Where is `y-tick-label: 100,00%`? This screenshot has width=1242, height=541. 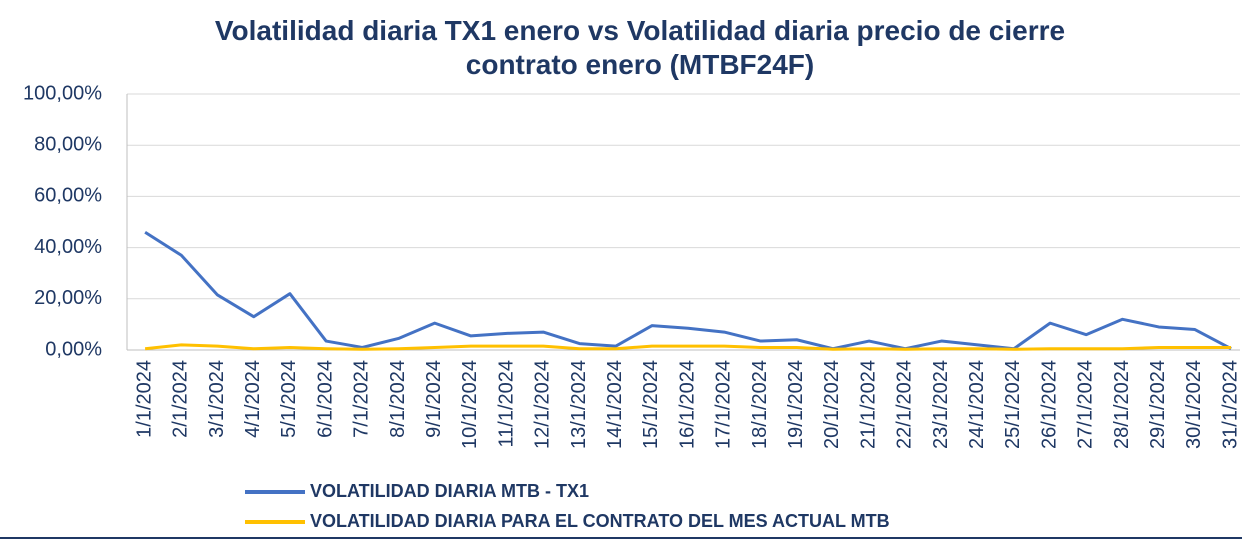 y-tick-label: 100,00% is located at coordinates (62, 93).